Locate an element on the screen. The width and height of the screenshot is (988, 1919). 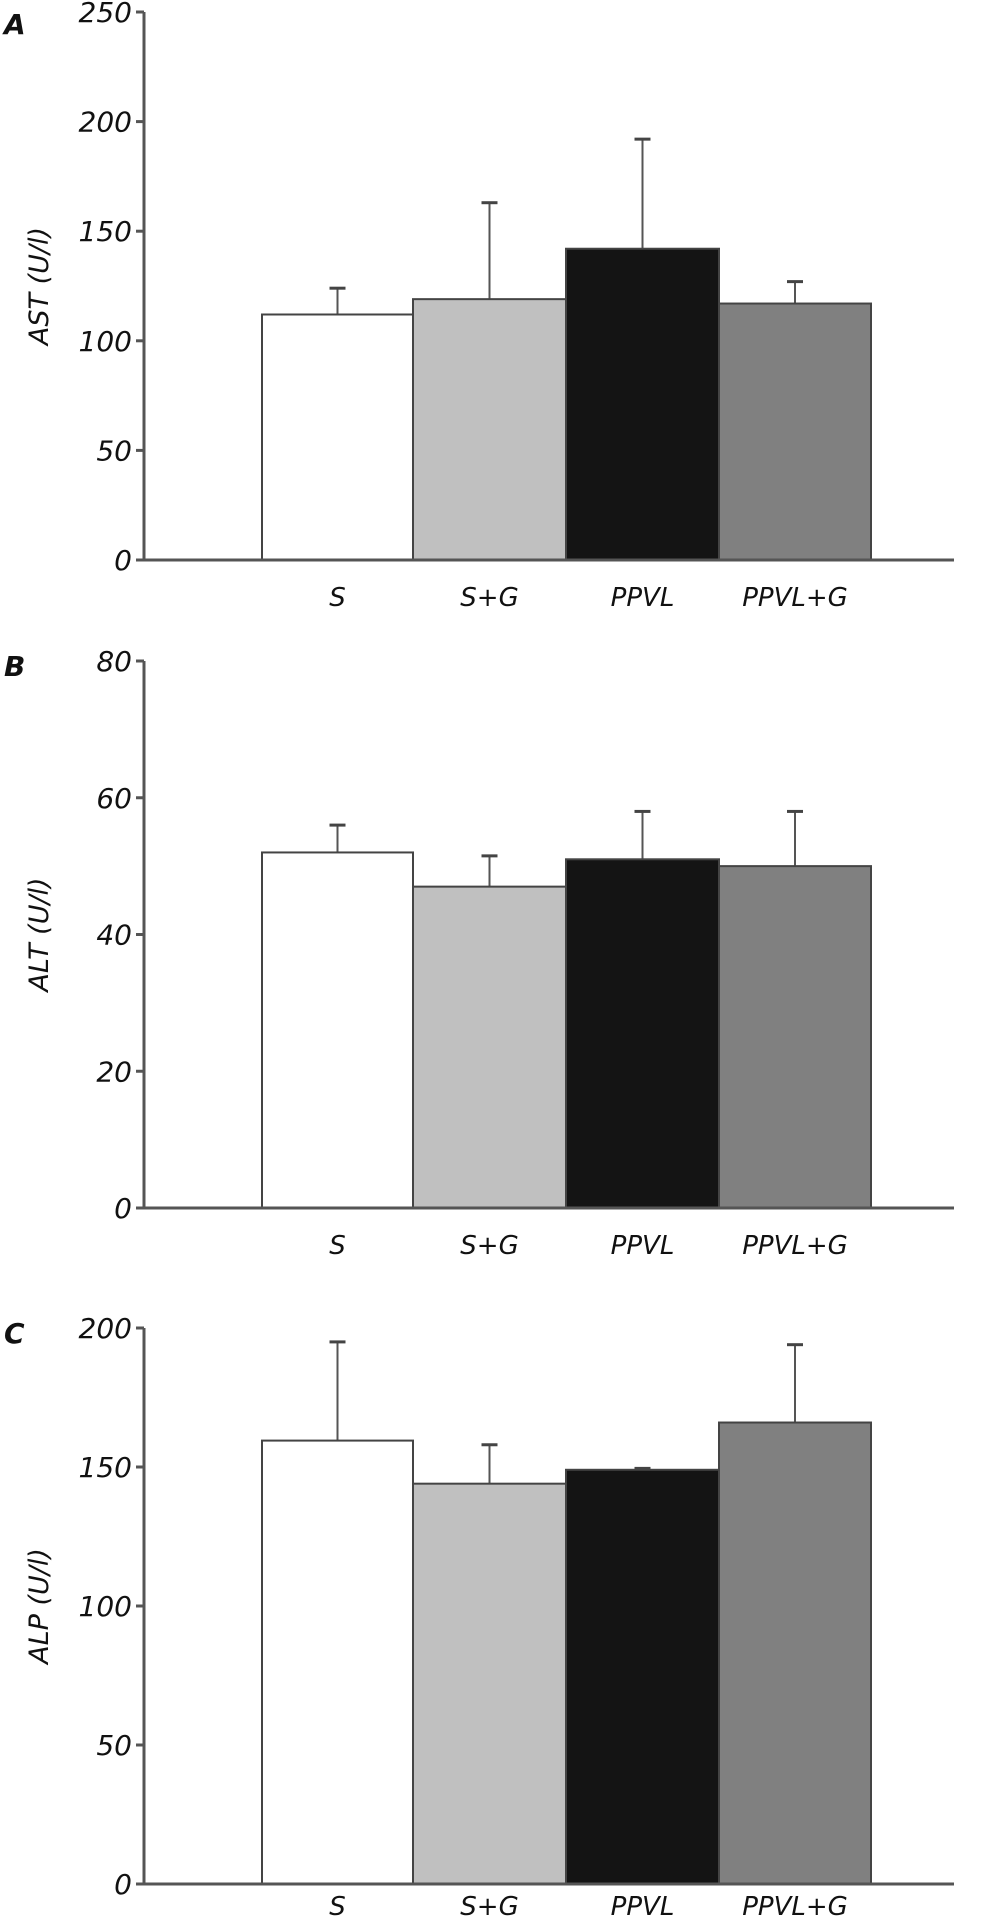
y-tick-label: 80 is located at coordinates (114, 661).